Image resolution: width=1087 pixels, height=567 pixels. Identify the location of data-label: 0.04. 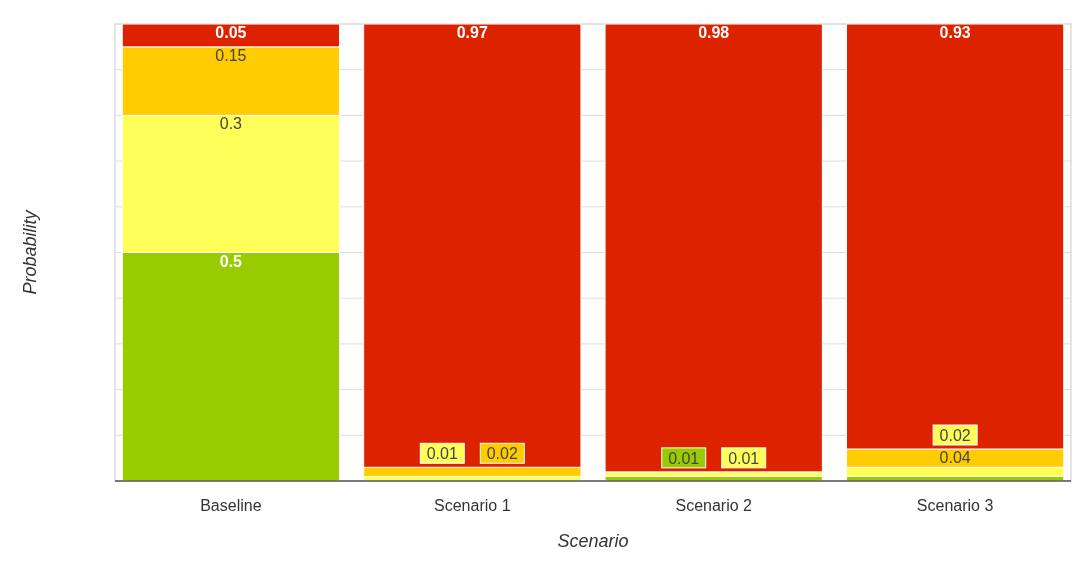
(955, 458).